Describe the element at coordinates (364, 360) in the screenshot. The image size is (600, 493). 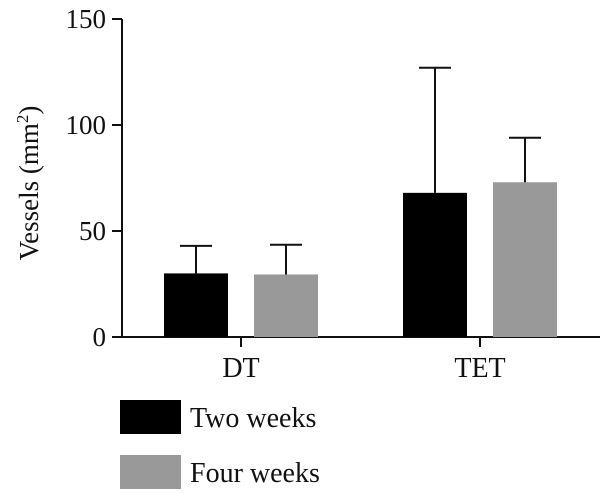
I see `x-categories: DT TET` at that location.